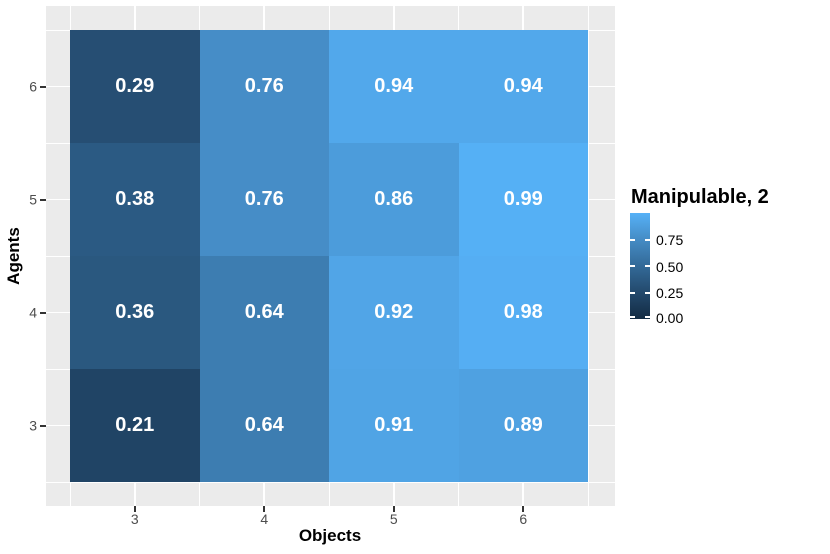 This screenshot has width=830, height=554. Describe the element at coordinates (33, 199) in the screenshot. I see `y-tick-label: 5` at that location.